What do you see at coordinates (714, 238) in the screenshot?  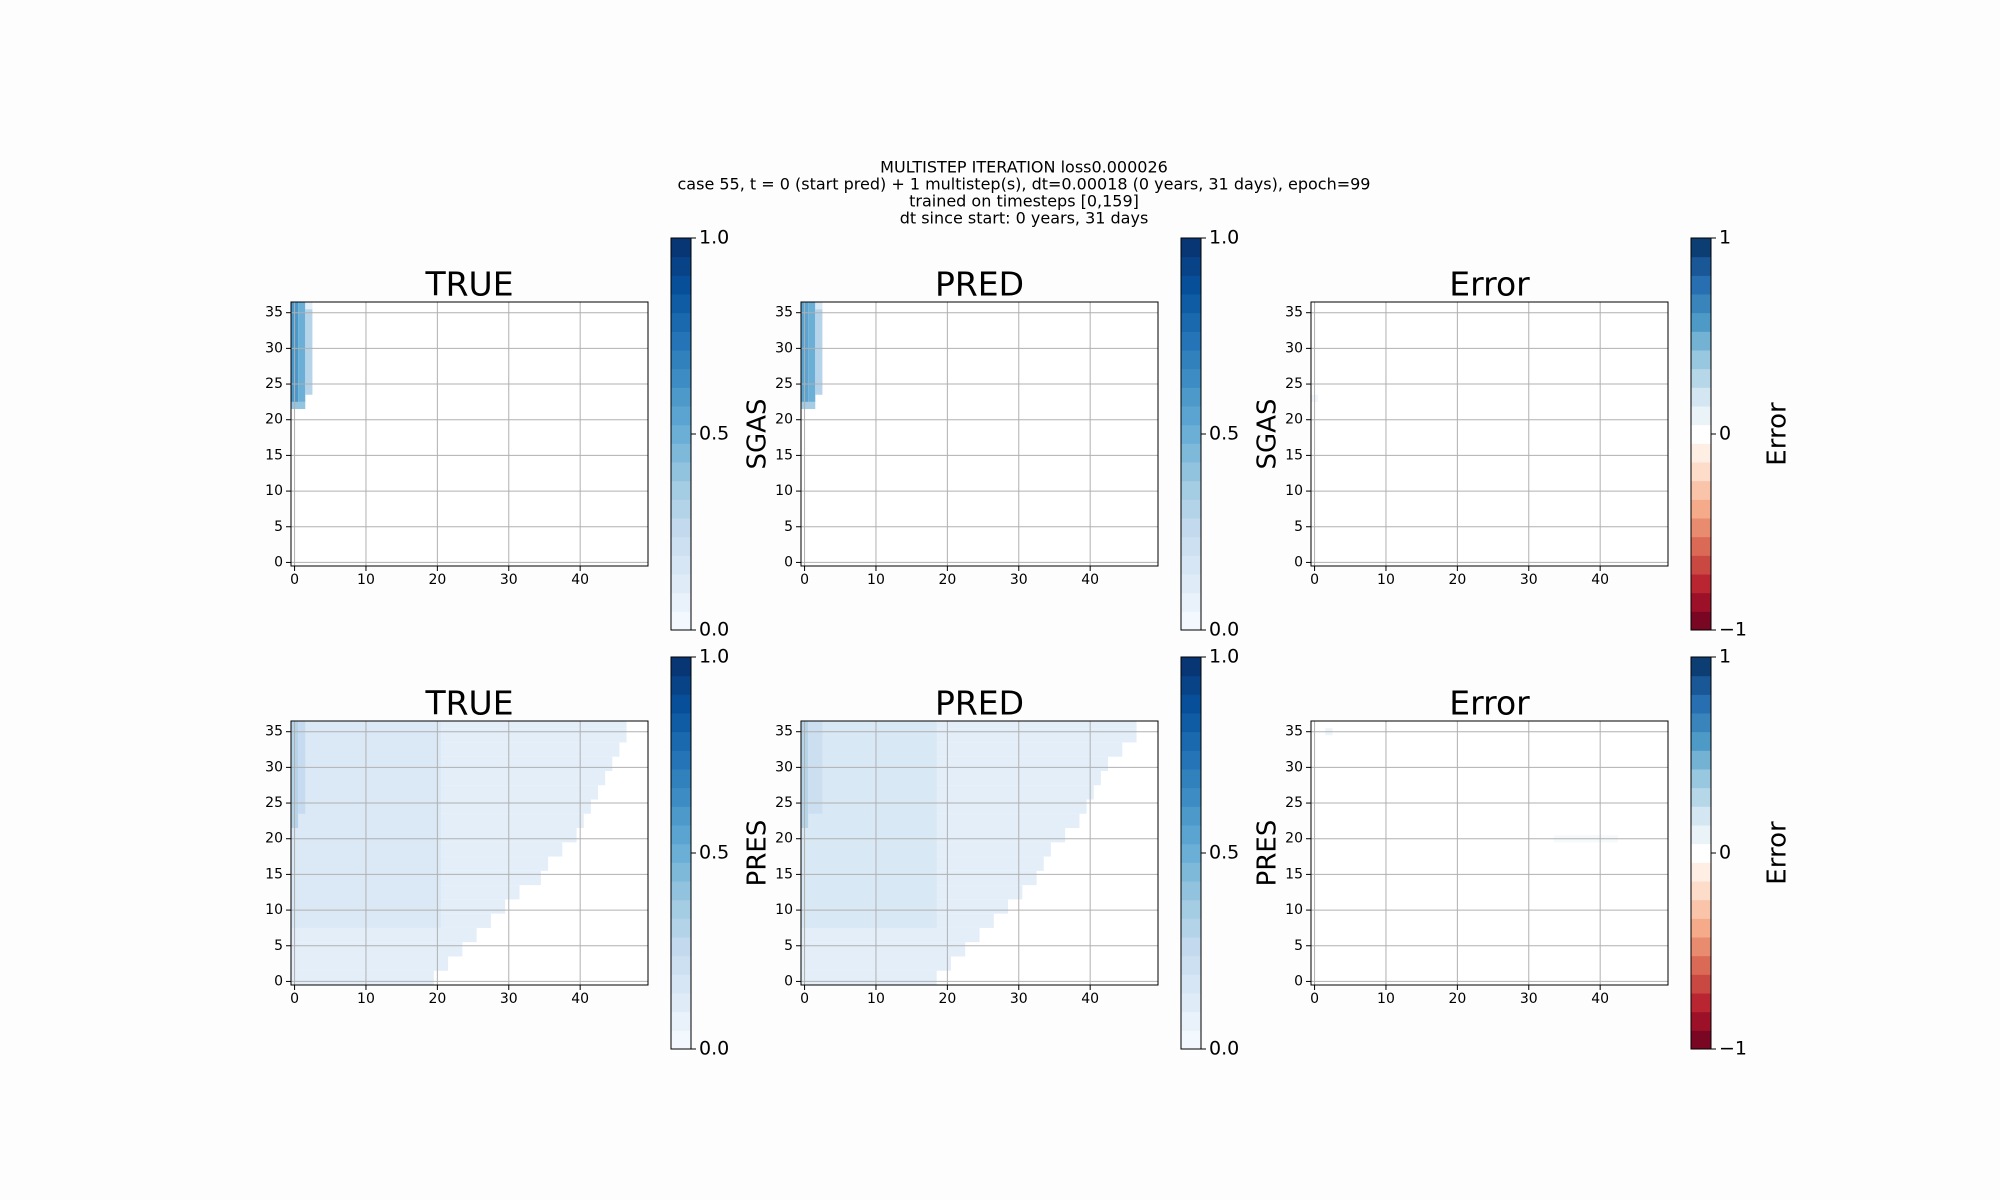 I see `colorbar-tick-label: 1.0` at bounding box center [714, 238].